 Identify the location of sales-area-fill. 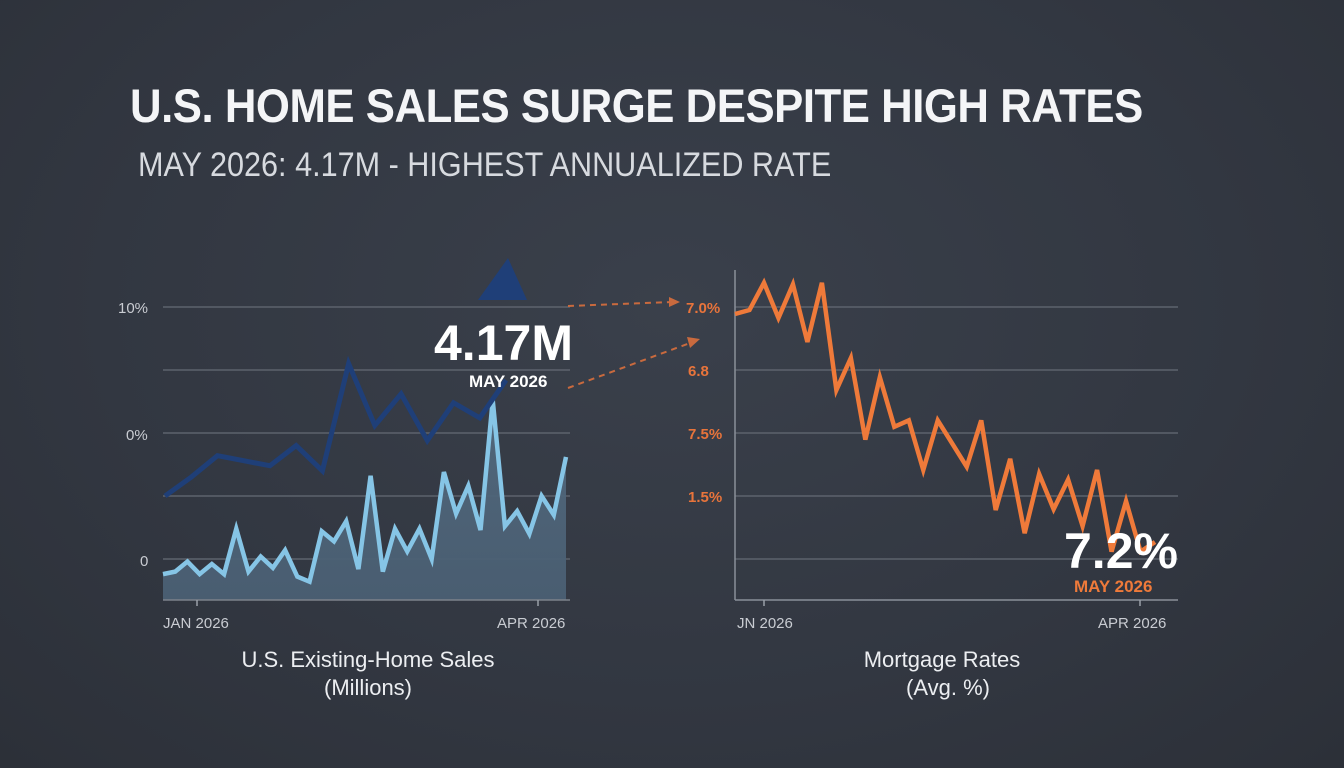
(364, 500).